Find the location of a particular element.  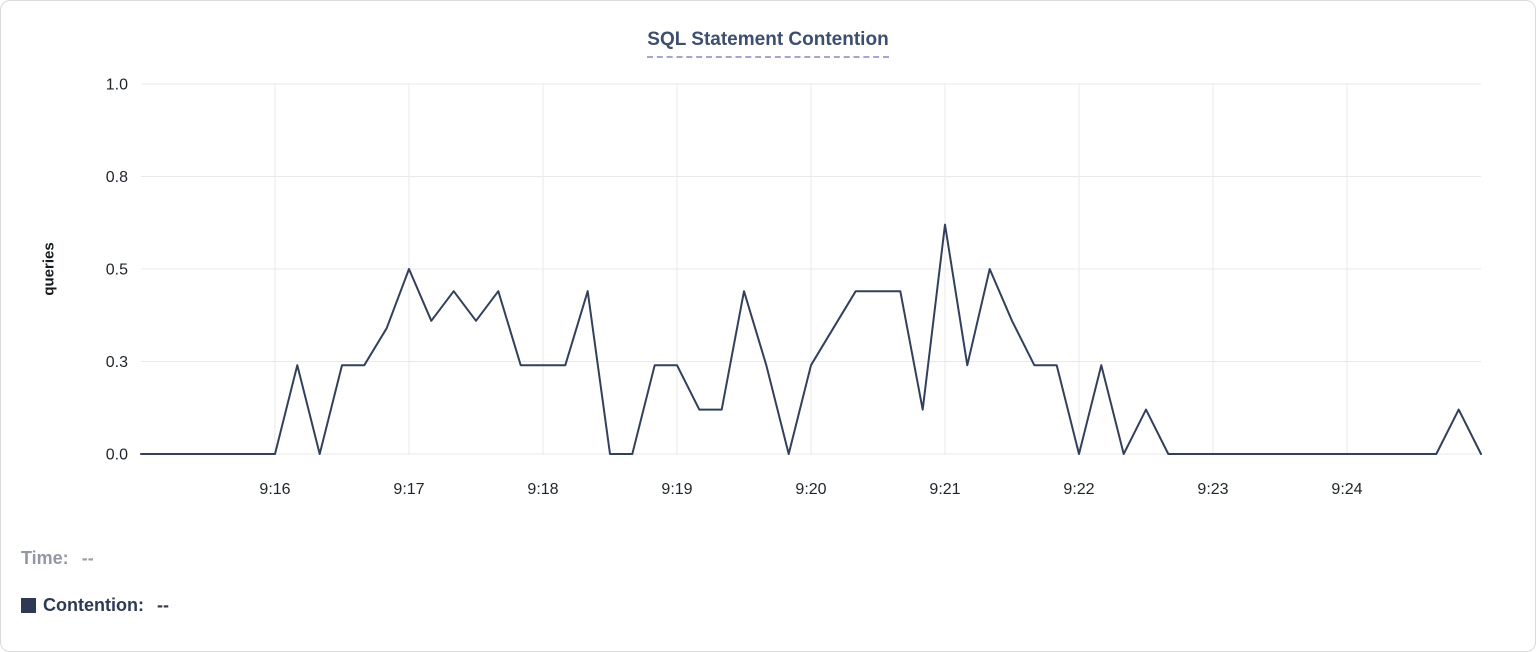

svg-text: 9:19 is located at coordinates (676, 489).